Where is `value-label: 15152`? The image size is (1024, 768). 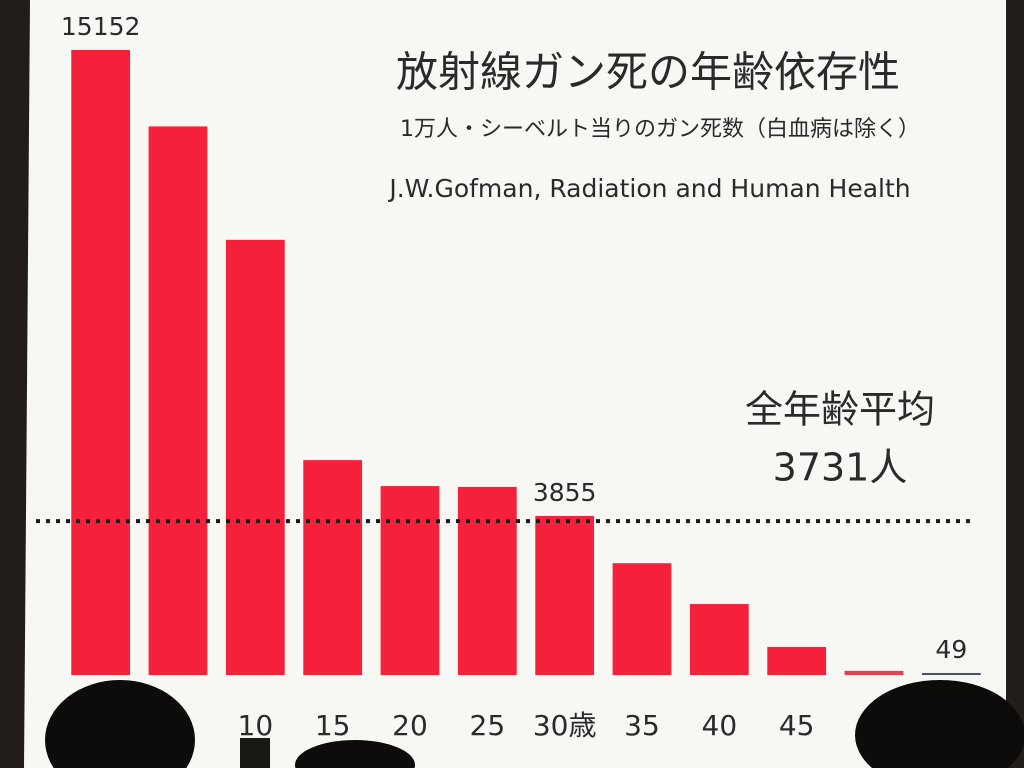
value-label: 15152 is located at coordinates (101, 26).